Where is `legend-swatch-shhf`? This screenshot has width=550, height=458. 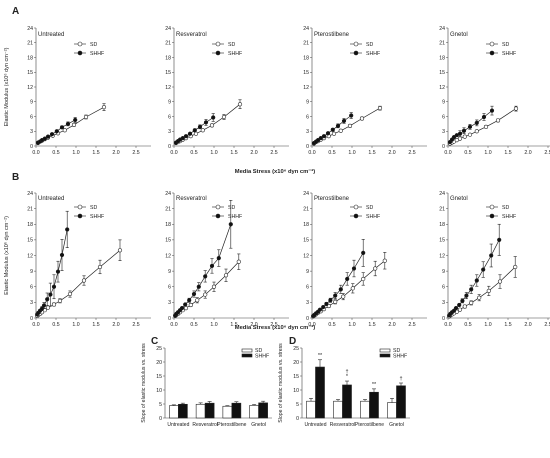 legend-swatch-shhf is located at coordinates (385, 355).